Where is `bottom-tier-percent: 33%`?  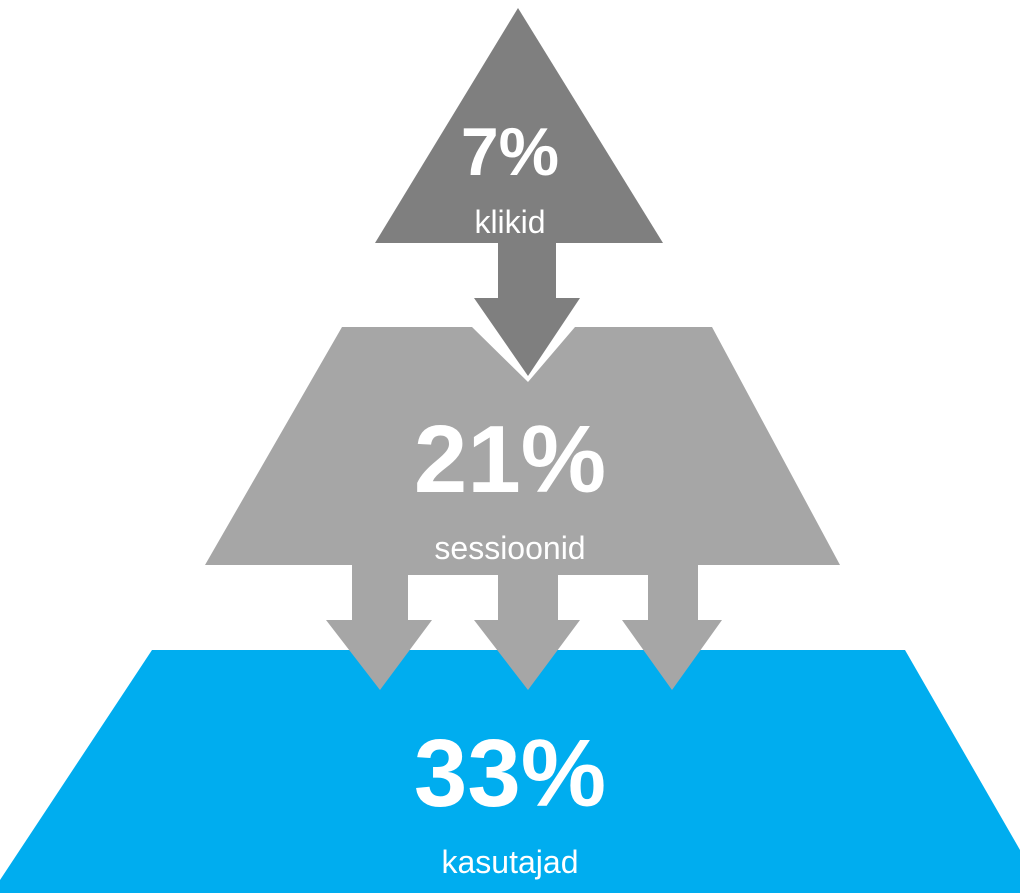 bottom-tier-percent: 33% is located at coordinates (510, 773).